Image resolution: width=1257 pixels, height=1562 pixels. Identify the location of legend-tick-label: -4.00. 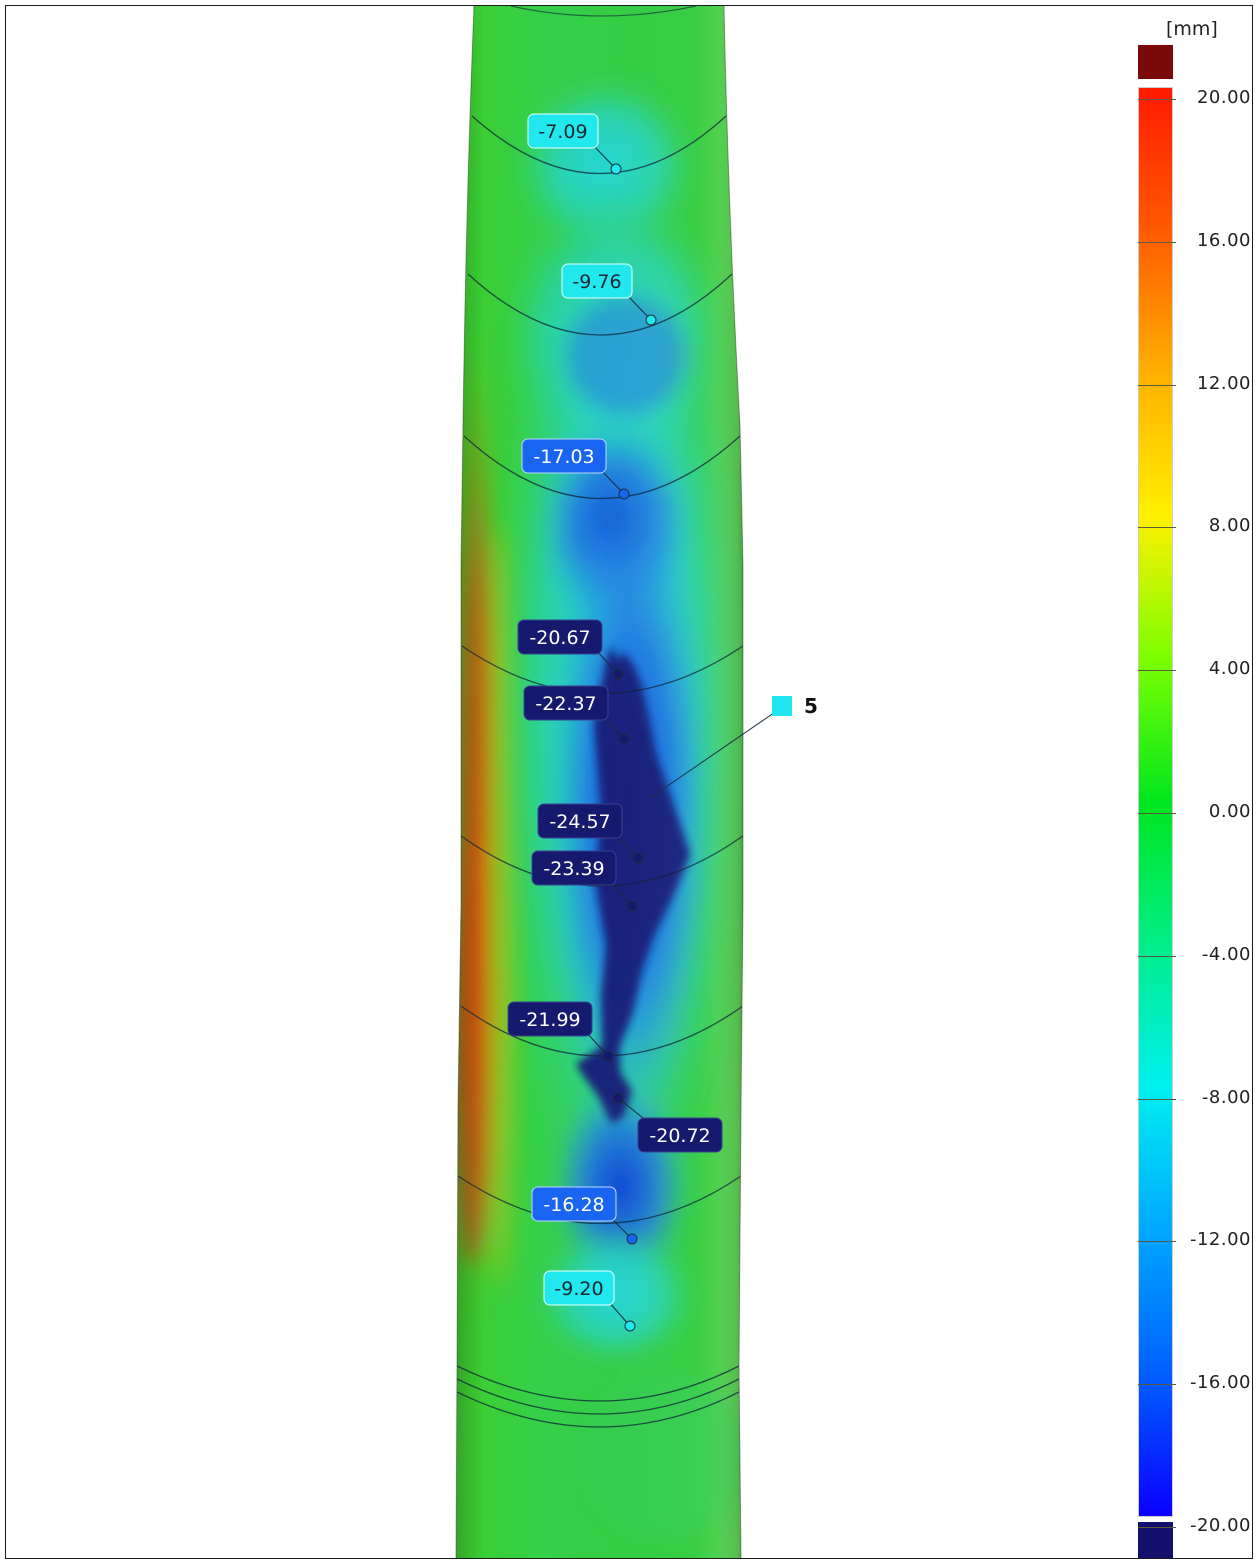
(1226, 954).